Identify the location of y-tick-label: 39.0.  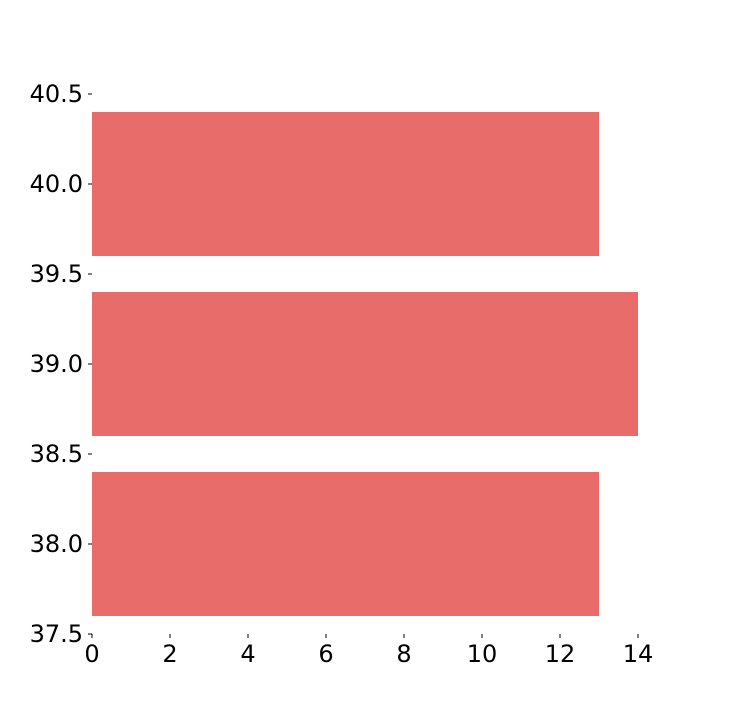
(56, 364).